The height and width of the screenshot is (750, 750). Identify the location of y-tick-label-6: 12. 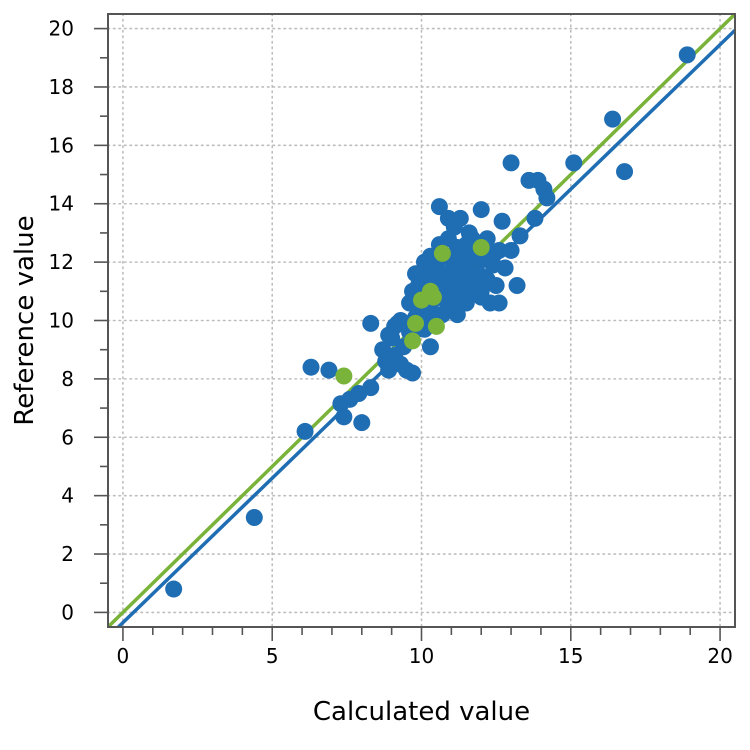
(61, 262).